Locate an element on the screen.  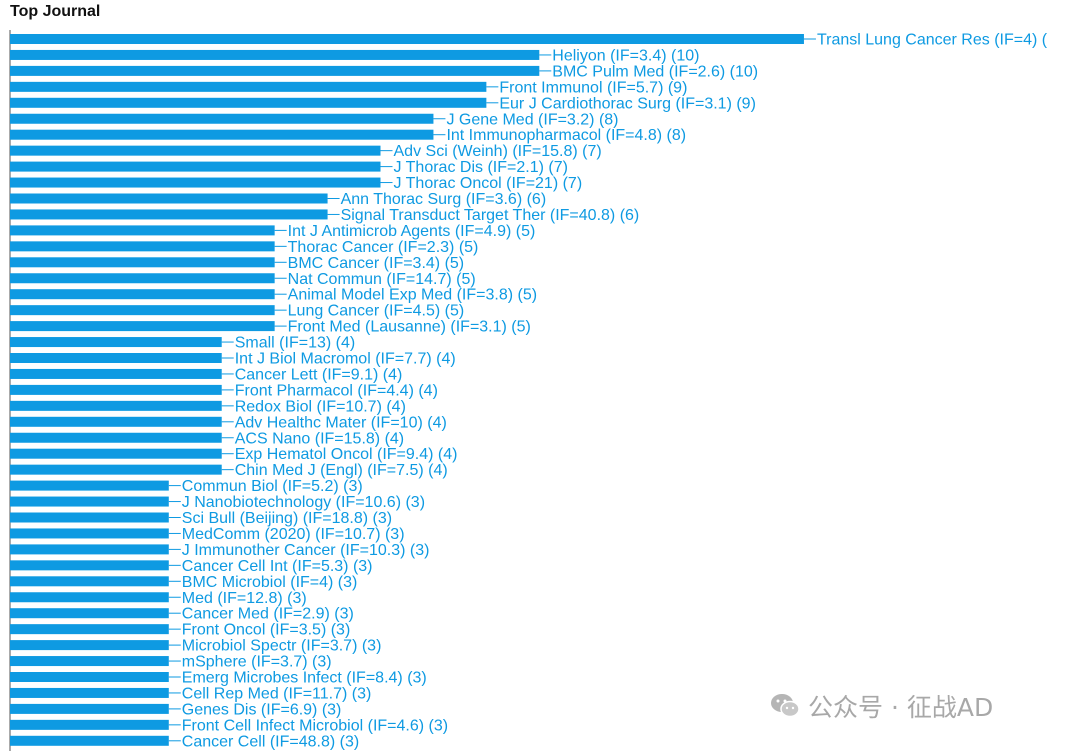
bar-label: Front Oncol (IF=3.5) (3) is located at coordinates (266, 630).